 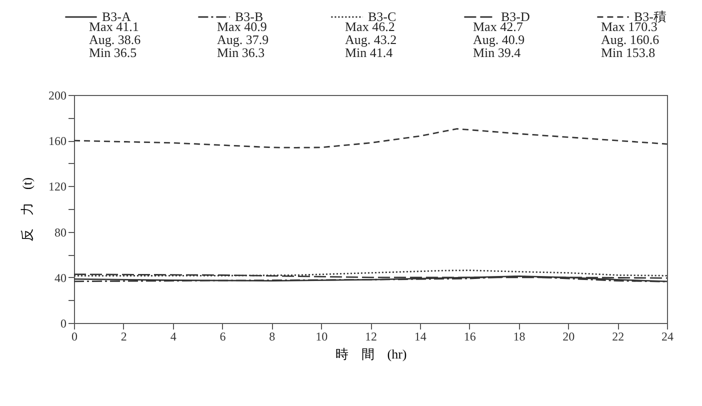 What do you see at coordinates (668, 337) in the screenshot?
I see `x-tick-label: 24` at bounding box center [668, 337].